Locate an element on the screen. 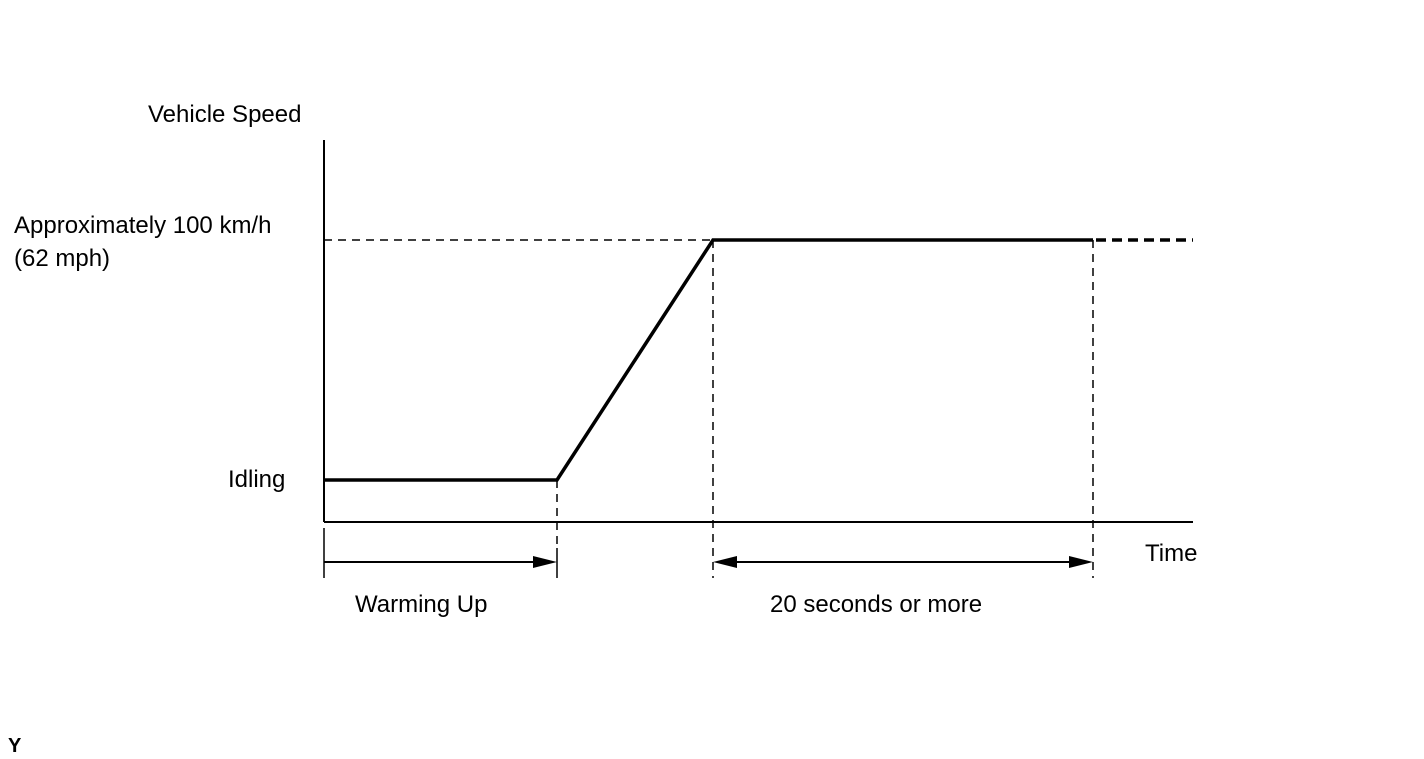  high-level-label: Approximately 100 km/h is located at coordinates (142, 225).